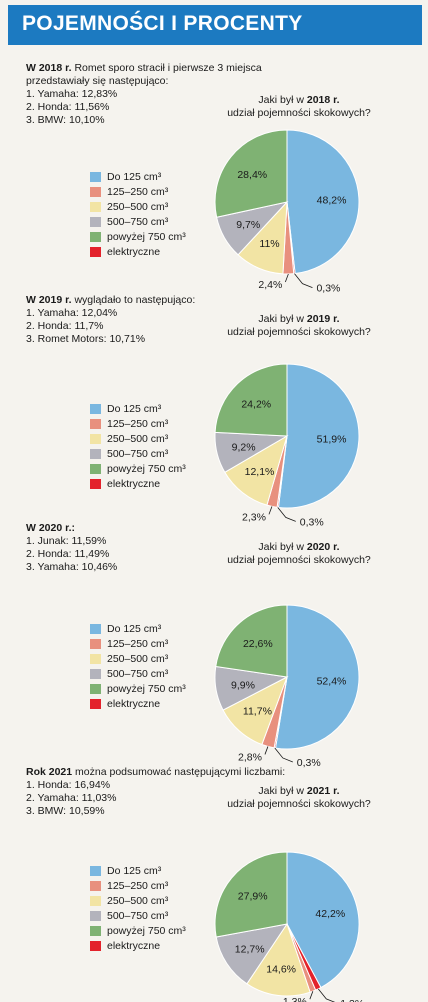 The image size is (428, 1002). I want to click on pie-data-label: 9,9%, so click(243, 685).